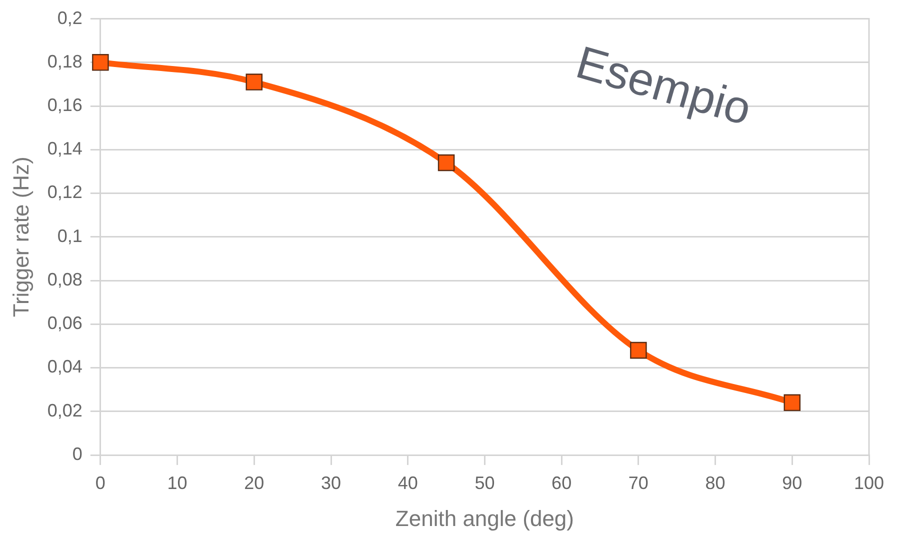 The height and width of the screenshot is (542, 899). I want to click on x-axis-title: Zenith angle (deg), so click(484, 518).